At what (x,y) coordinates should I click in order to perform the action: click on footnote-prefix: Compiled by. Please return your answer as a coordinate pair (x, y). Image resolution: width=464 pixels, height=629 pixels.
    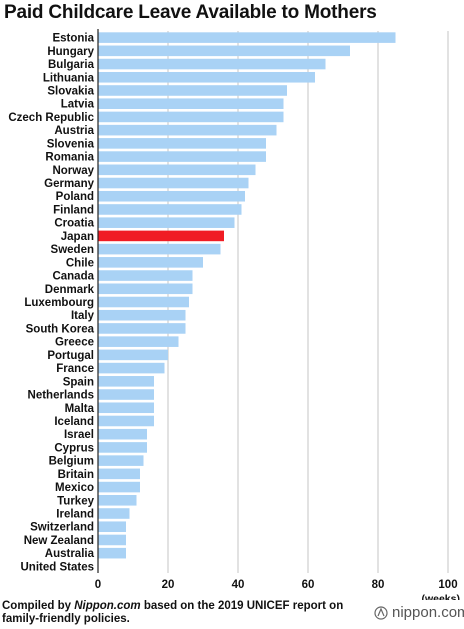
    Looking at the image, I should click on (38, 606).